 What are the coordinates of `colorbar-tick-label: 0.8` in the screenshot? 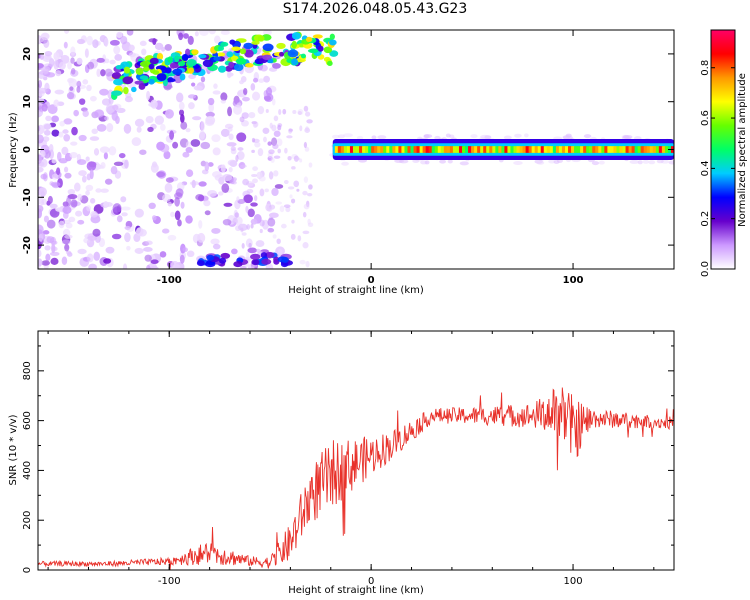 It's located at (705, 68).